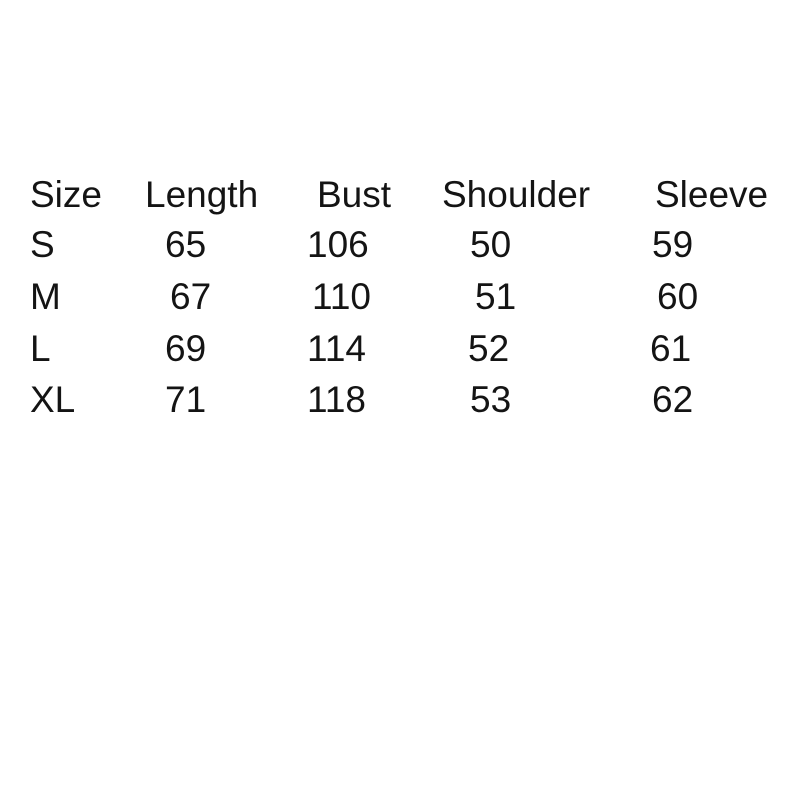  Describe the element at coordinates (186, 399) in the screenshot. I see `cell-length: 71` at that location.